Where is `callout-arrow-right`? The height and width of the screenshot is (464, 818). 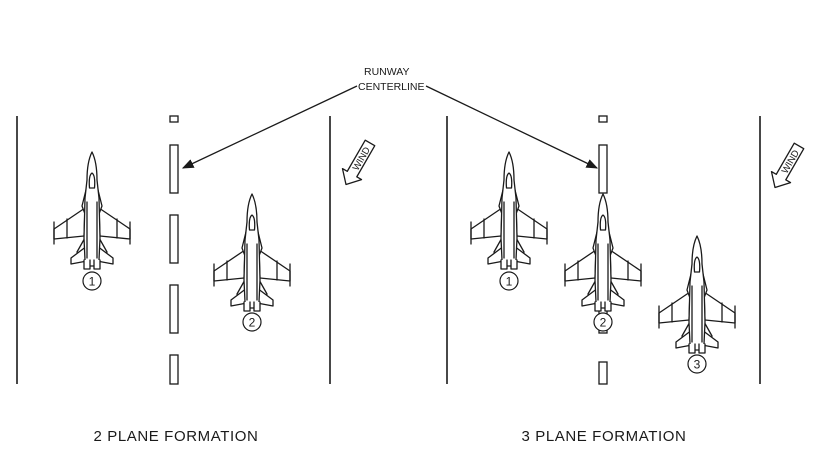
callout-arrow-right is located at coordinates (512, 127).